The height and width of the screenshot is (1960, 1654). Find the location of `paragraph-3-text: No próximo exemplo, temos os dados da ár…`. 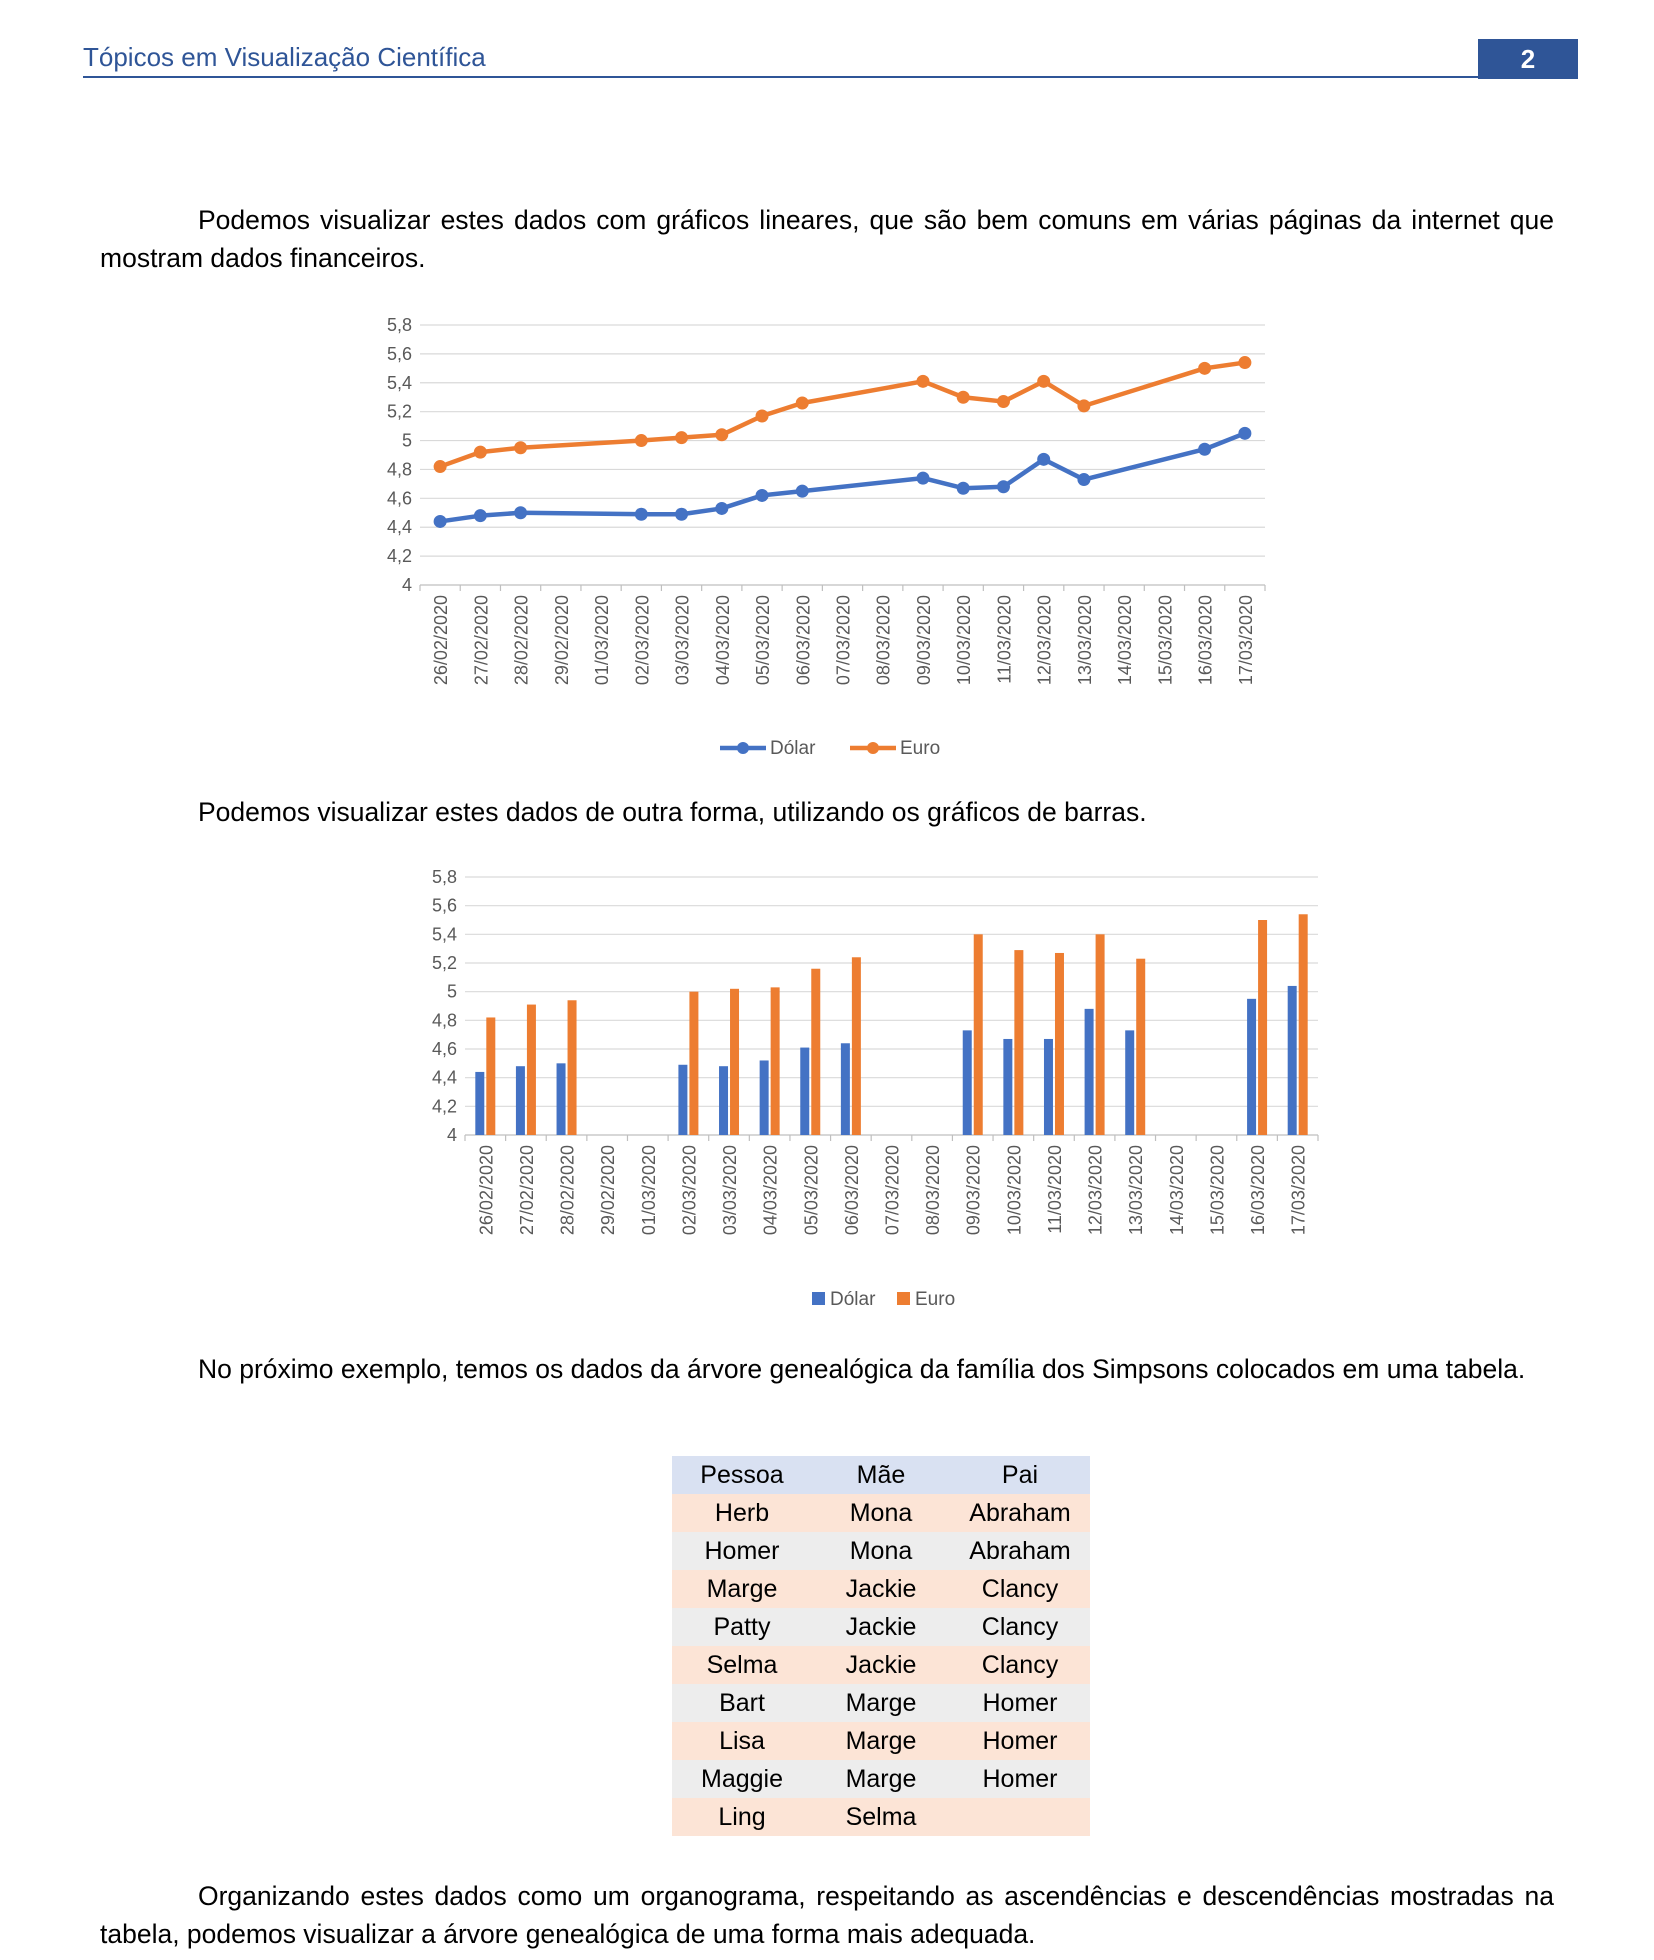

paragraph-3-text: No próximo exemplo, temos os dados da ár… is located at coordinates (862, 1369).